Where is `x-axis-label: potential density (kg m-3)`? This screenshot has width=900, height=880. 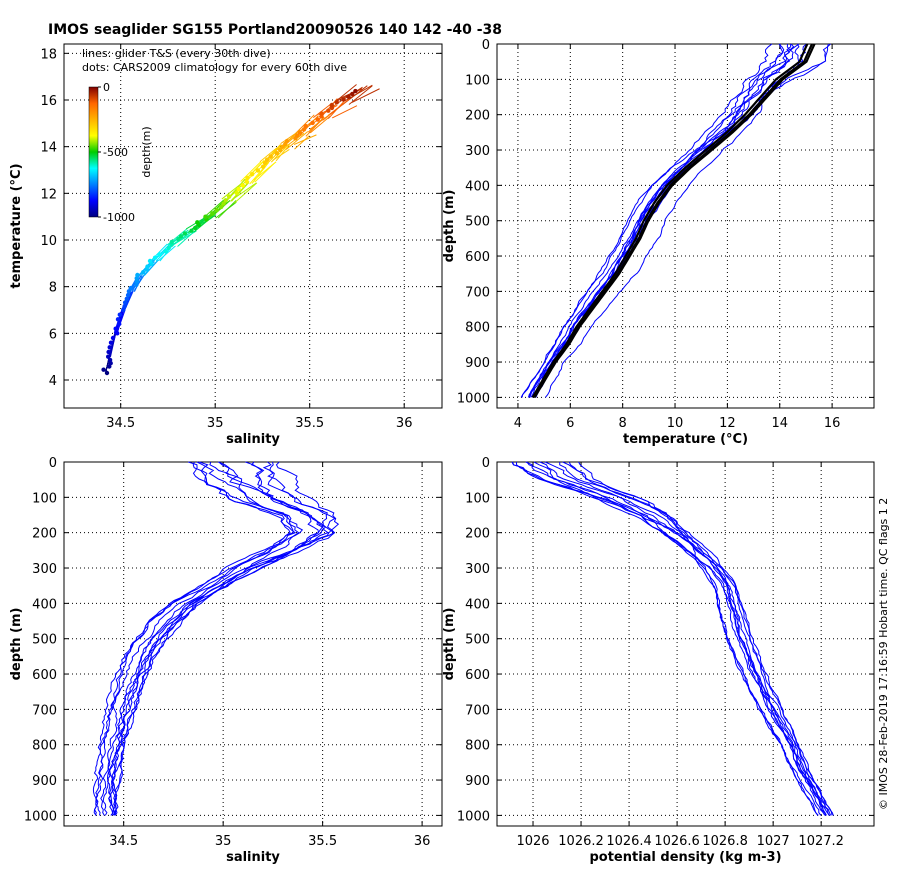 x-axis-label: potential density (kg m-3) is located at coordinates (685, 857).